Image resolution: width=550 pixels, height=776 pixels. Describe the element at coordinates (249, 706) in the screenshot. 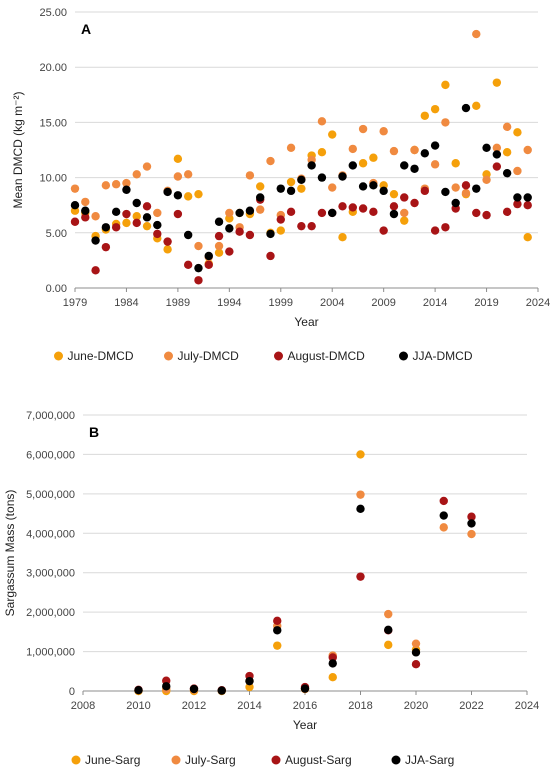

I see `x-tick-label: 2014` at that location.